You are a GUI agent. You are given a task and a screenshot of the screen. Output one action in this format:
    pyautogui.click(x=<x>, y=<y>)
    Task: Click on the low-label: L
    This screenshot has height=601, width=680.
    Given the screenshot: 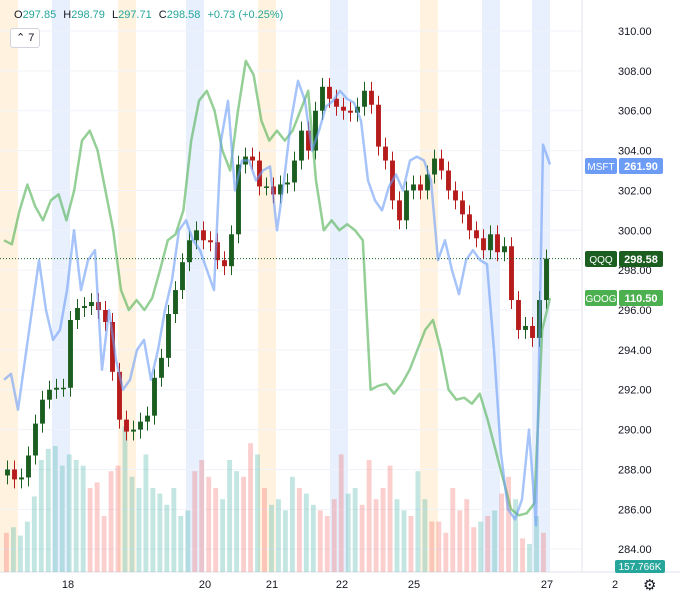 What is the action you would take?
    pyautogui.click(x=115, y=15)
    